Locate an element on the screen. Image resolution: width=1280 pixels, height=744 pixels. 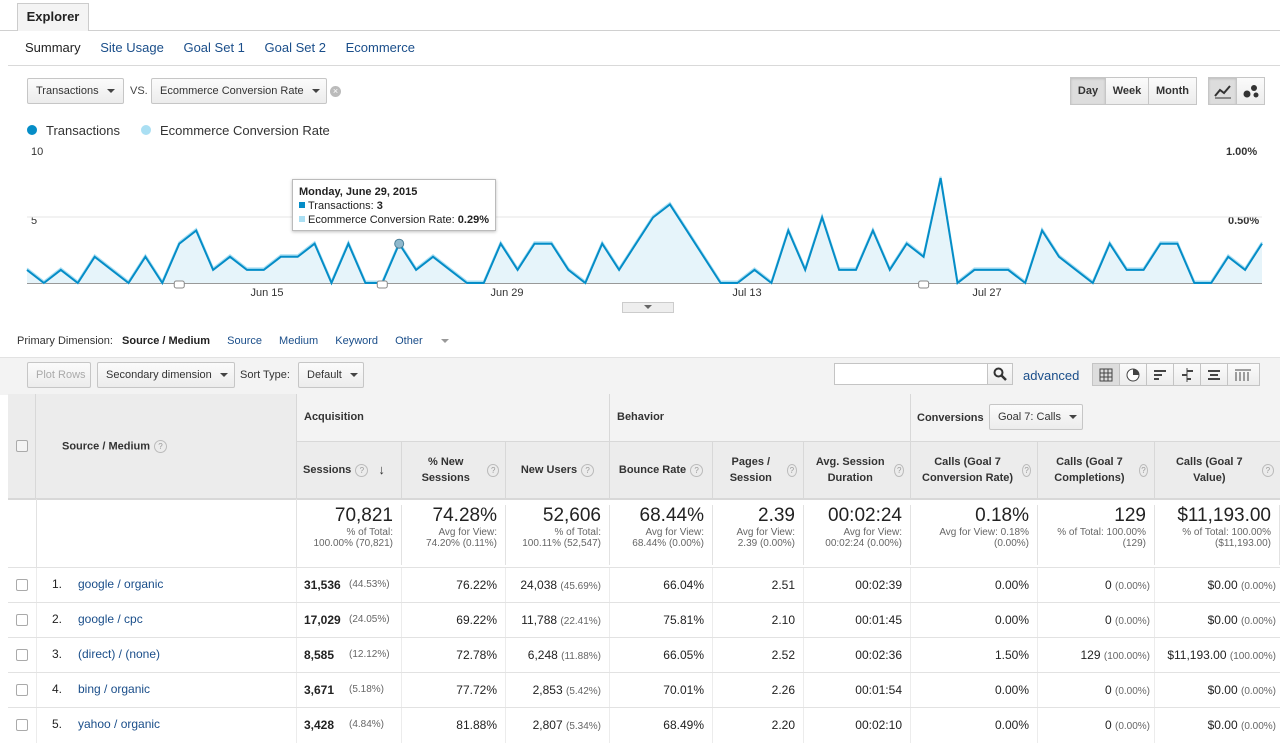
legend-label-transactions: Transactions is located at coordinates (83, 130).